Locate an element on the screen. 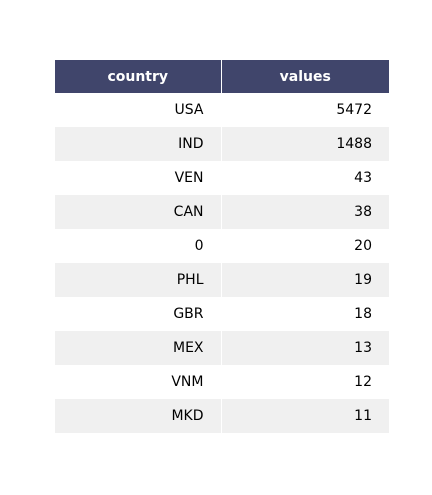 The height and width of the screenshot is (495, 432). cell-country: 0 is located at coordinates (138, 246).